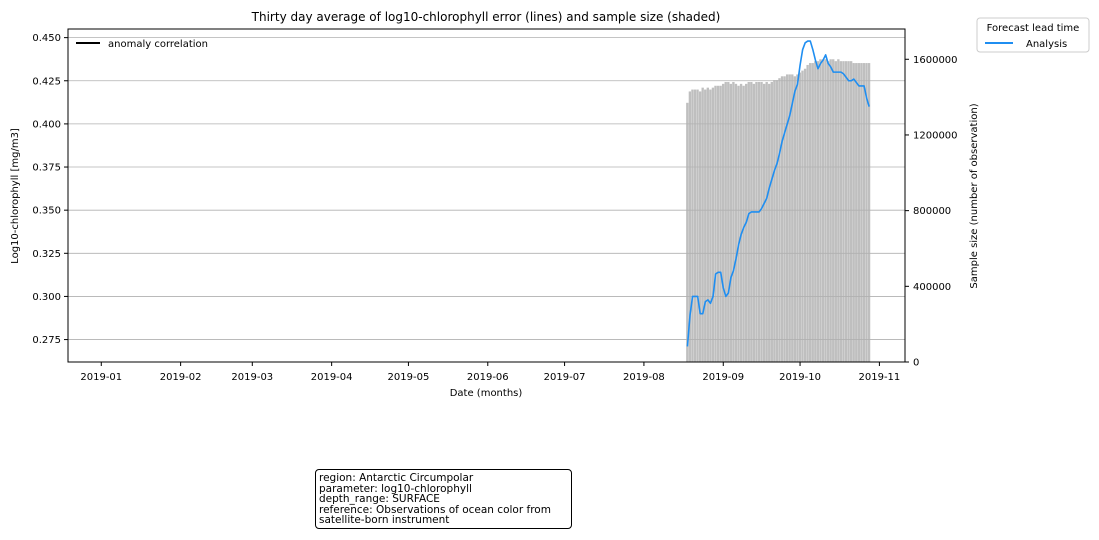  I want to click on x-tick-label: 2019-11, so click(880, 377).